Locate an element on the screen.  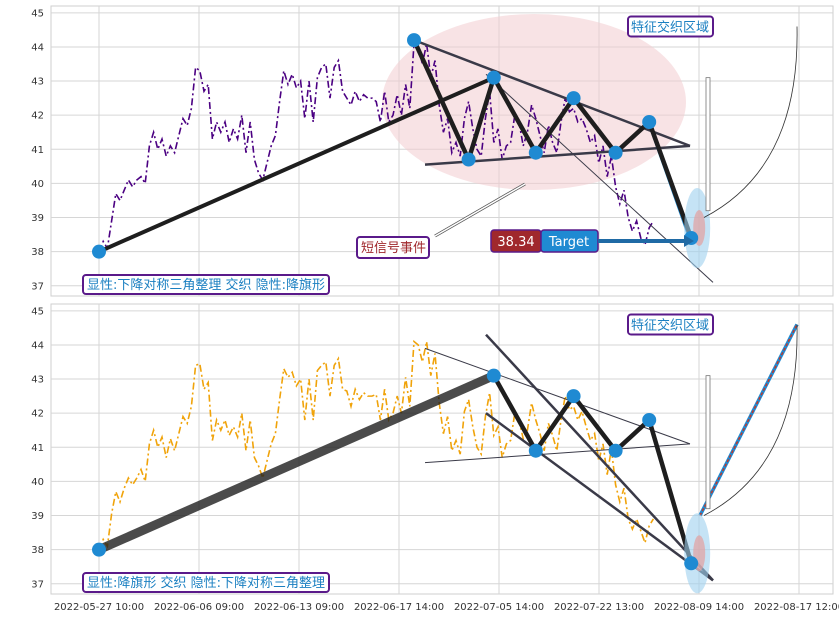
channel-line is located at coordinates (599, 178).